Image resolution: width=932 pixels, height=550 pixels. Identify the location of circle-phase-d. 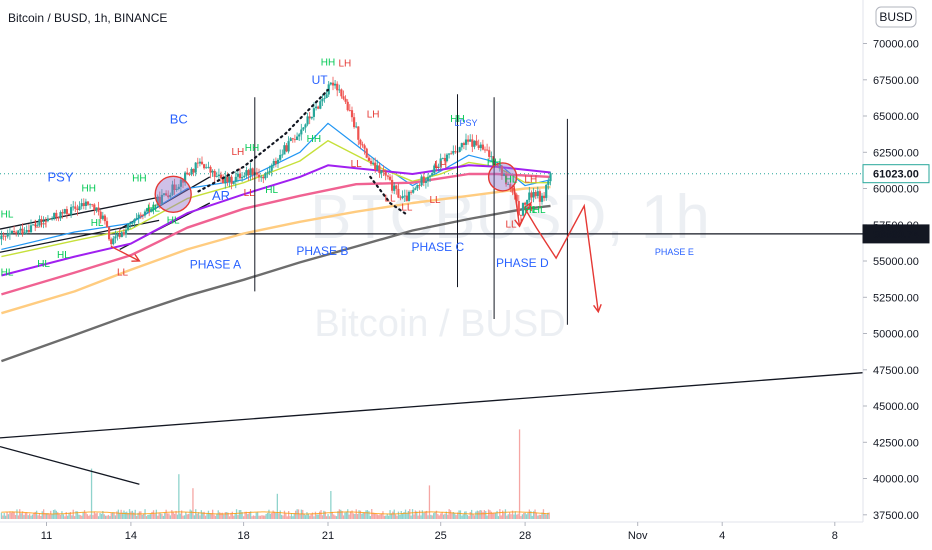
(502, 177).